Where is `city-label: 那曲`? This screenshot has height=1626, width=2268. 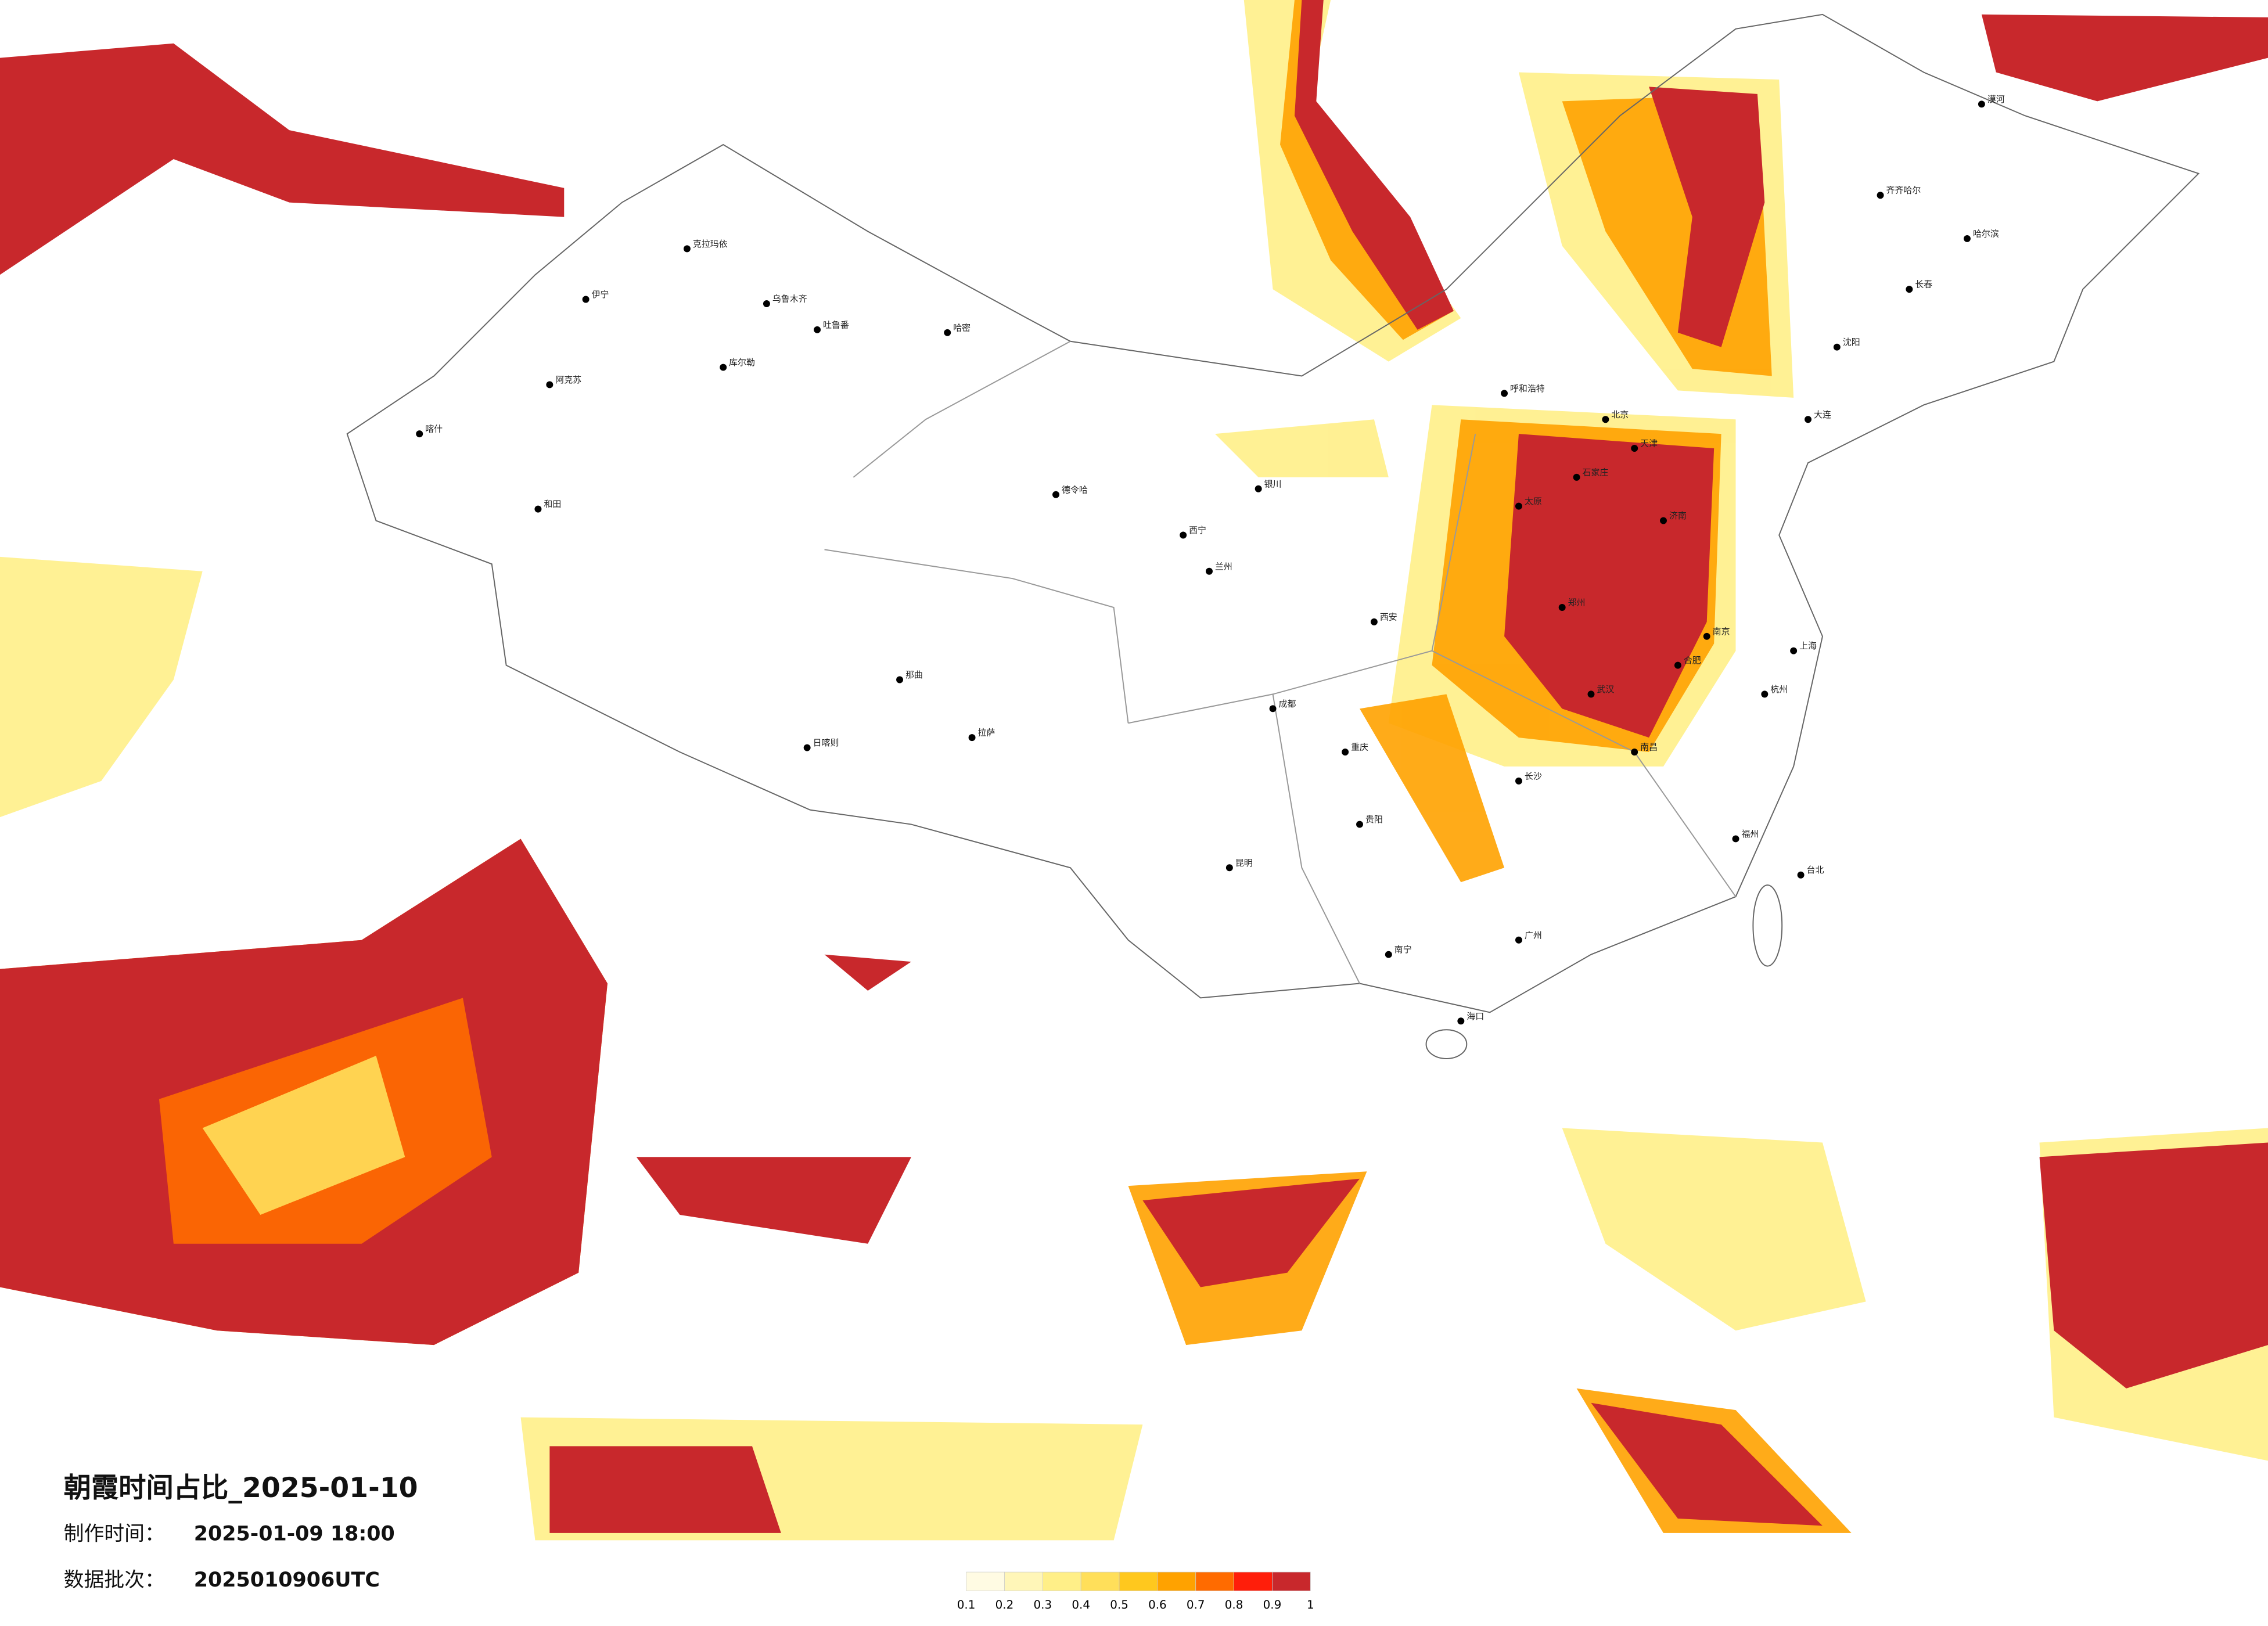
city-label: 那曲 is located at coordinates (914, 675).